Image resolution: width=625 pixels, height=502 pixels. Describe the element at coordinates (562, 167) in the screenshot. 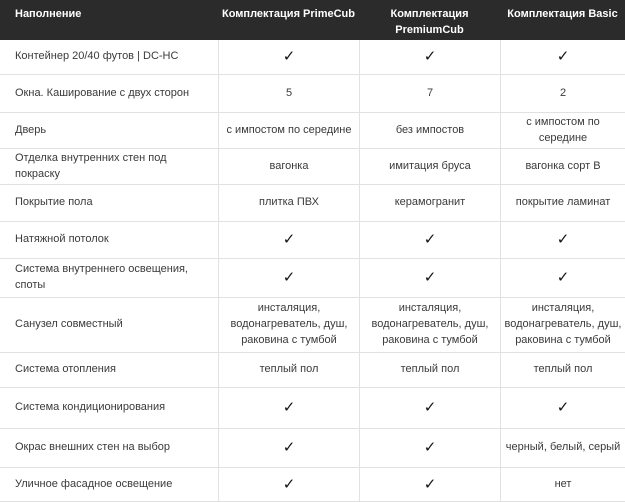

I see `cell-value: вагонка сорт В` at that location.